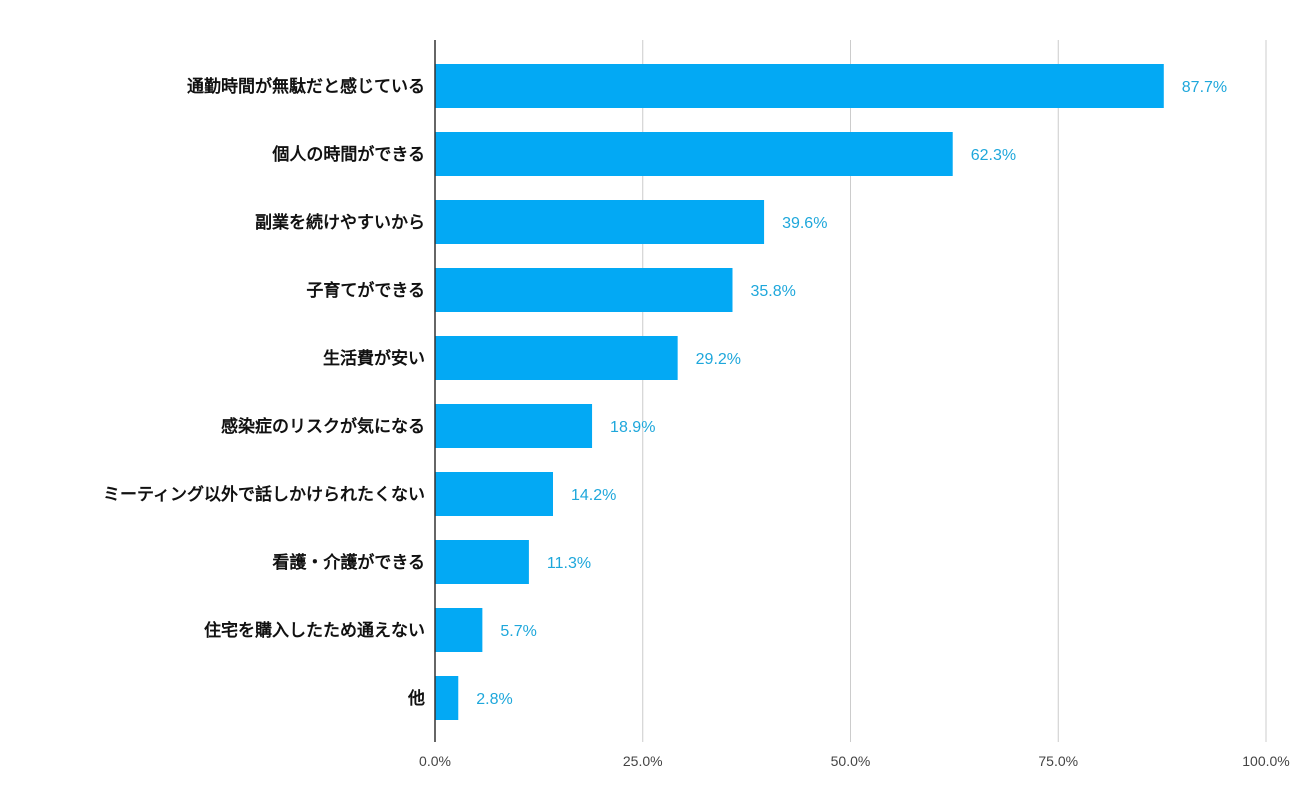 The image size is (1306, 807). What do you see at coordinates (851, 761) in the screenshot?
I see `x-tick-label: 50.0%` at bounding box center [851, 761].